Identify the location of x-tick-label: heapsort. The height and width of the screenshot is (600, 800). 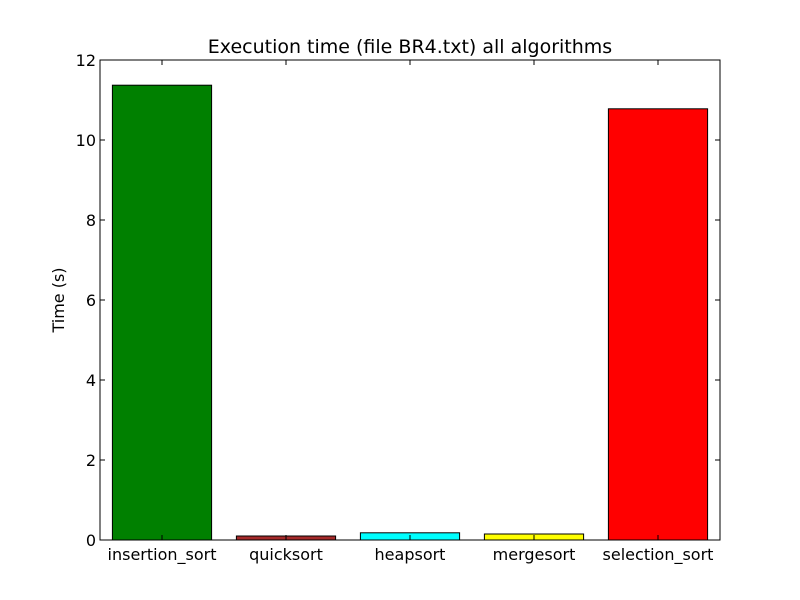
(410, 554).